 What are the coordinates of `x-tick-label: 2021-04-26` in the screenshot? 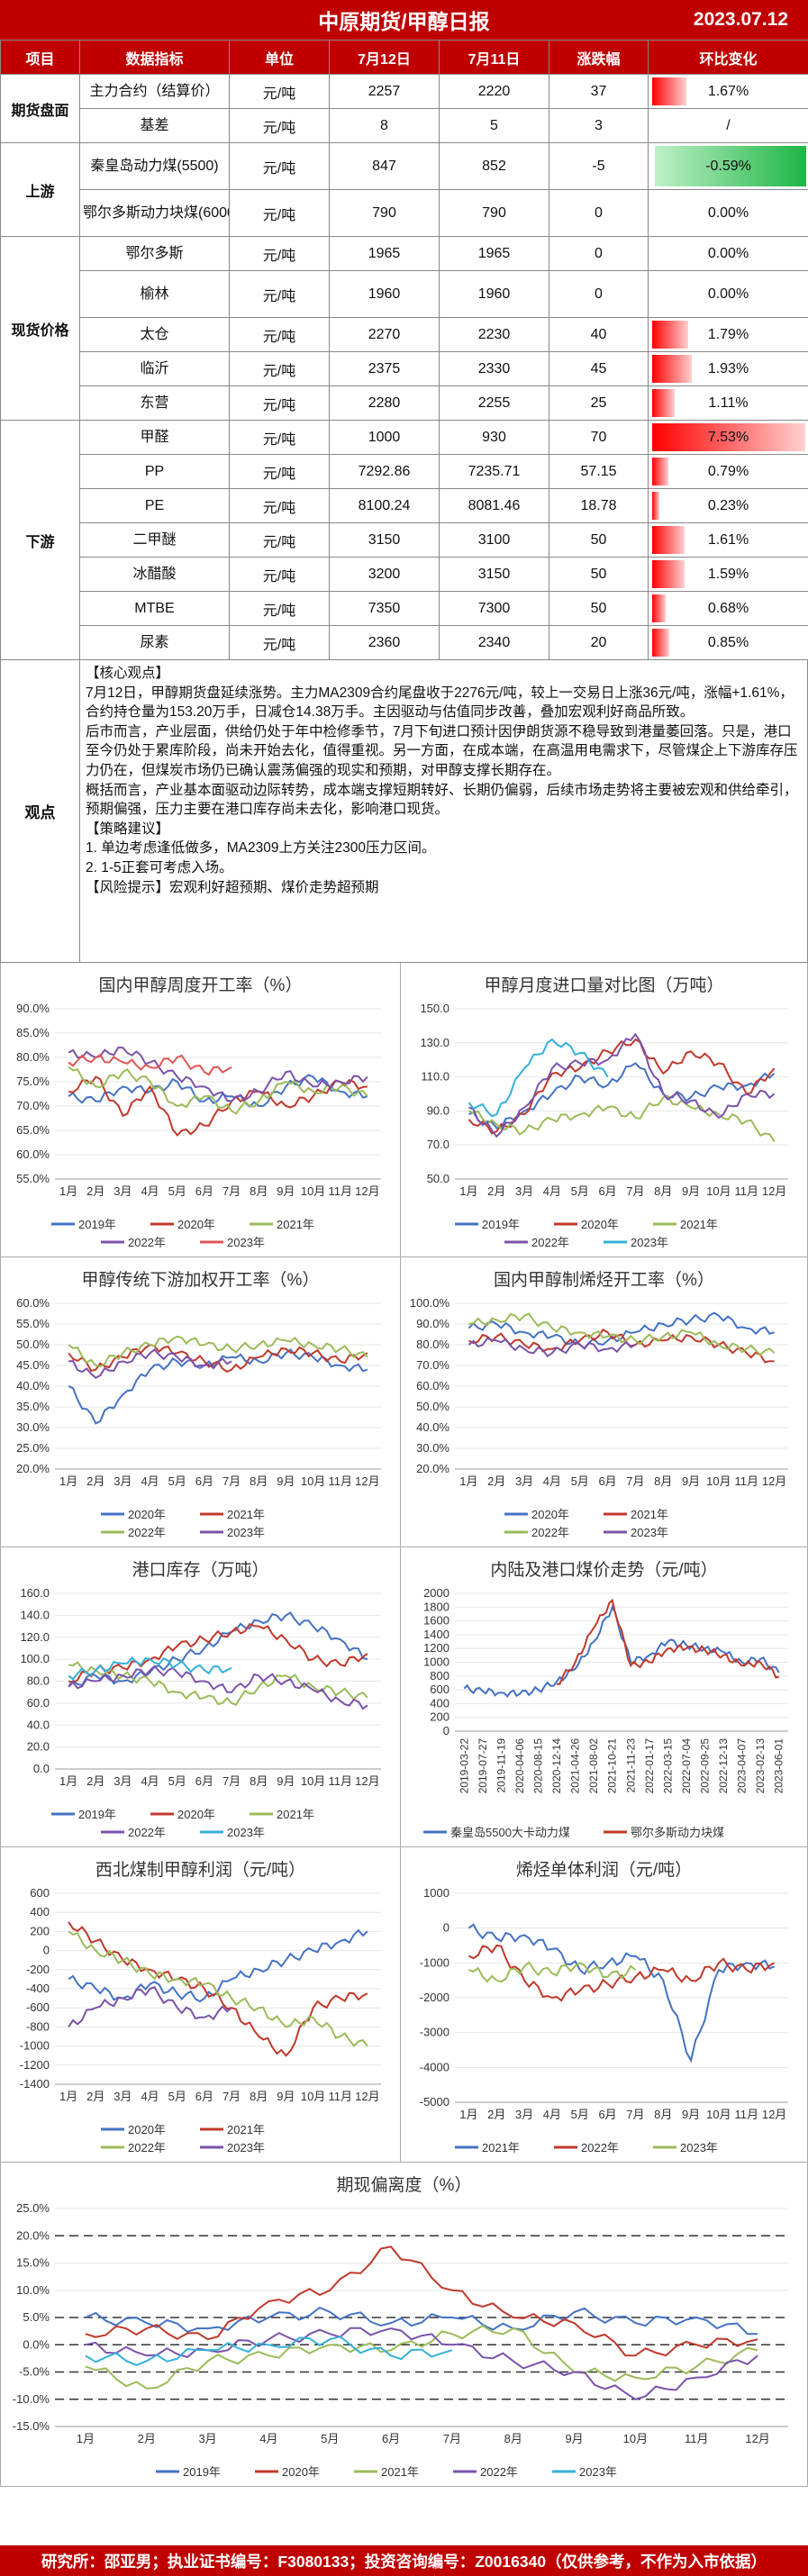 It's located at (575, 1766).